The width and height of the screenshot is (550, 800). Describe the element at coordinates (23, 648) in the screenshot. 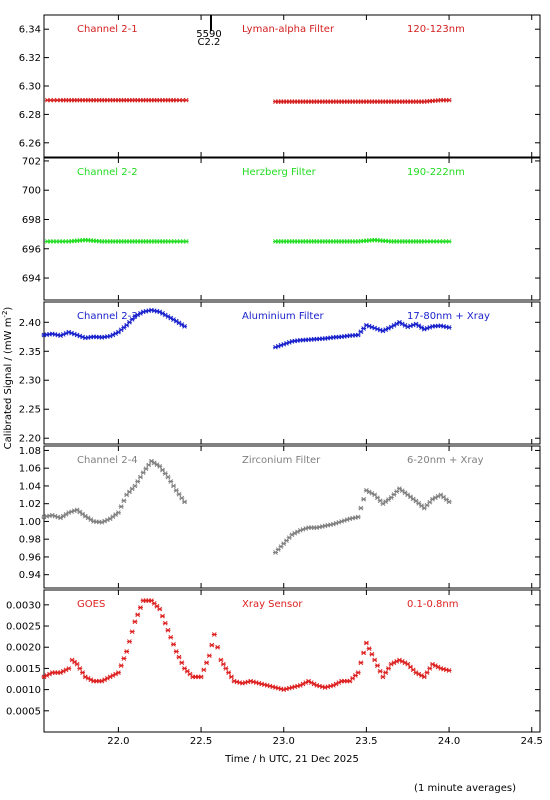

I see `y-tick-label: 0.0020` at that location.